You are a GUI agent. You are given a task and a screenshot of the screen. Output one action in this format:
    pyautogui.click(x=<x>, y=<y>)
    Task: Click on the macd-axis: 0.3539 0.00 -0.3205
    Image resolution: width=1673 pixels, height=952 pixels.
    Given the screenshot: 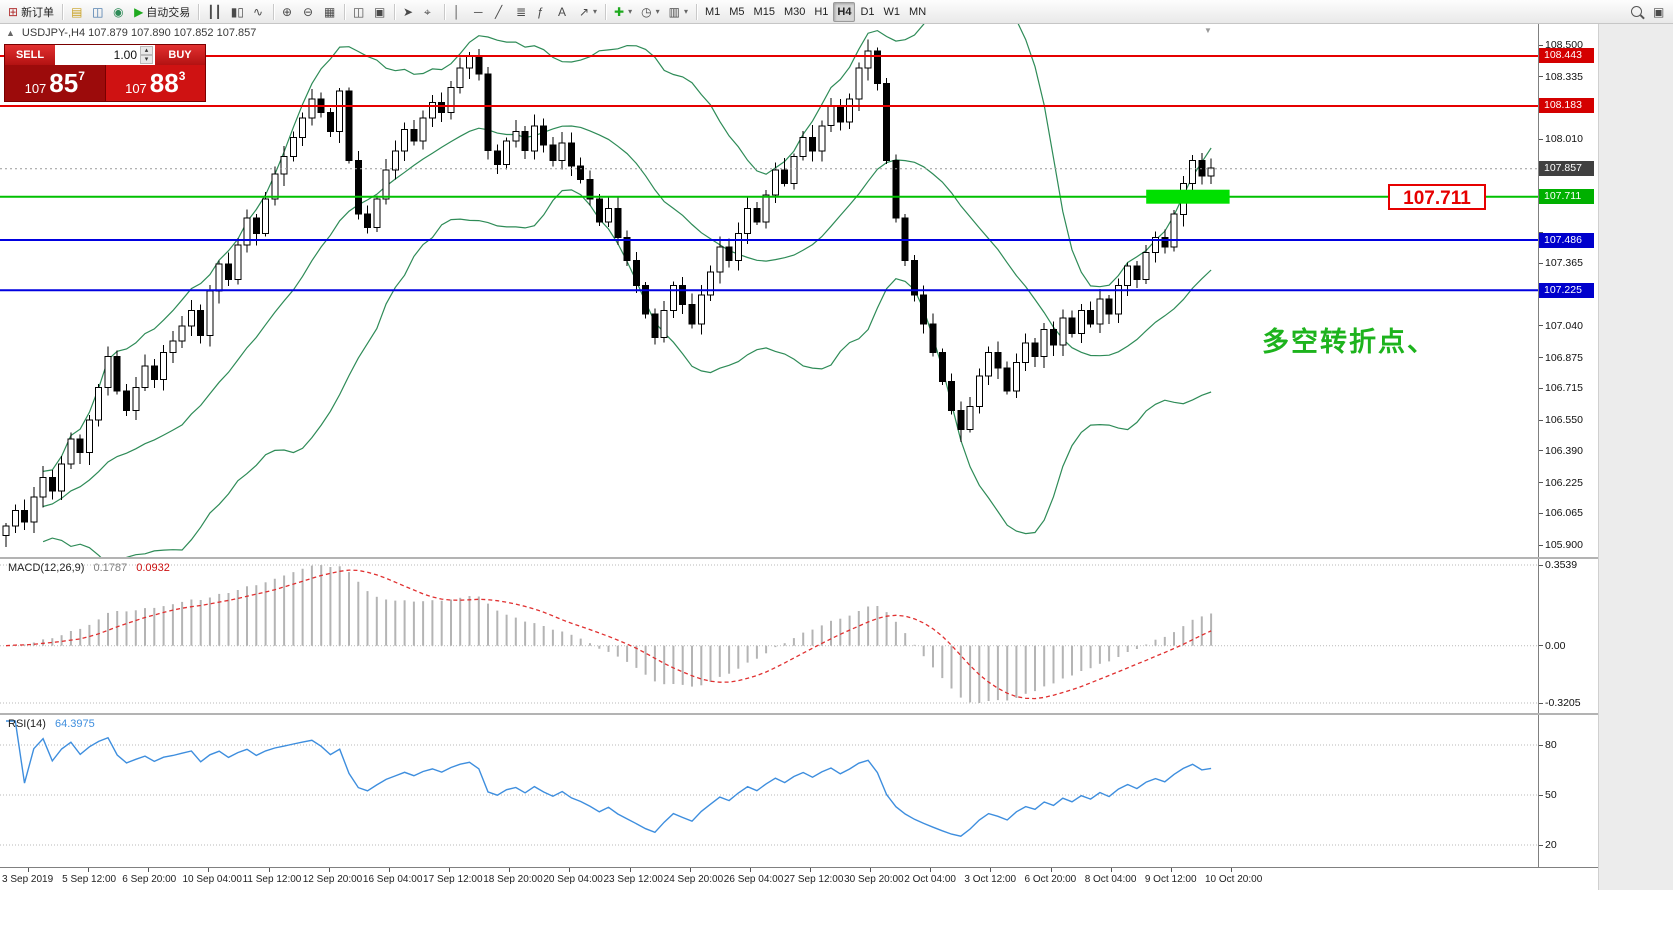 What is the action you would take?
    pyautogui.click(x=1568, y=636)
    